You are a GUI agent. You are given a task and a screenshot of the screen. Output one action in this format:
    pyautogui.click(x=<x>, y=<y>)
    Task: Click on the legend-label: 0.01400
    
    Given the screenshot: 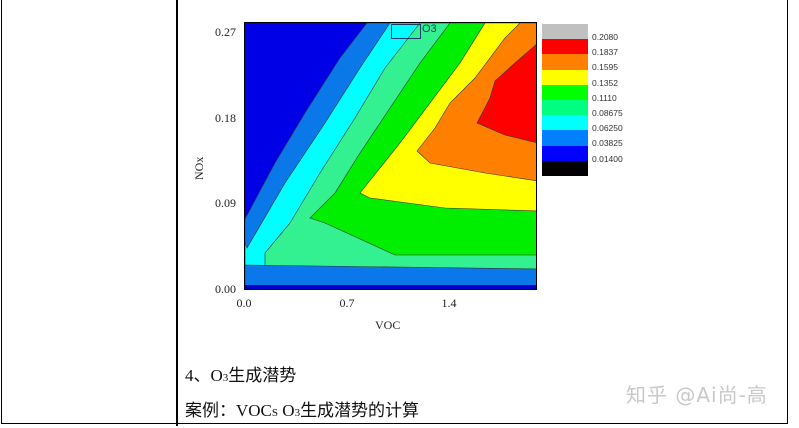 What is the action you would take?
    pyautogui.click(x=607, y=158)
    